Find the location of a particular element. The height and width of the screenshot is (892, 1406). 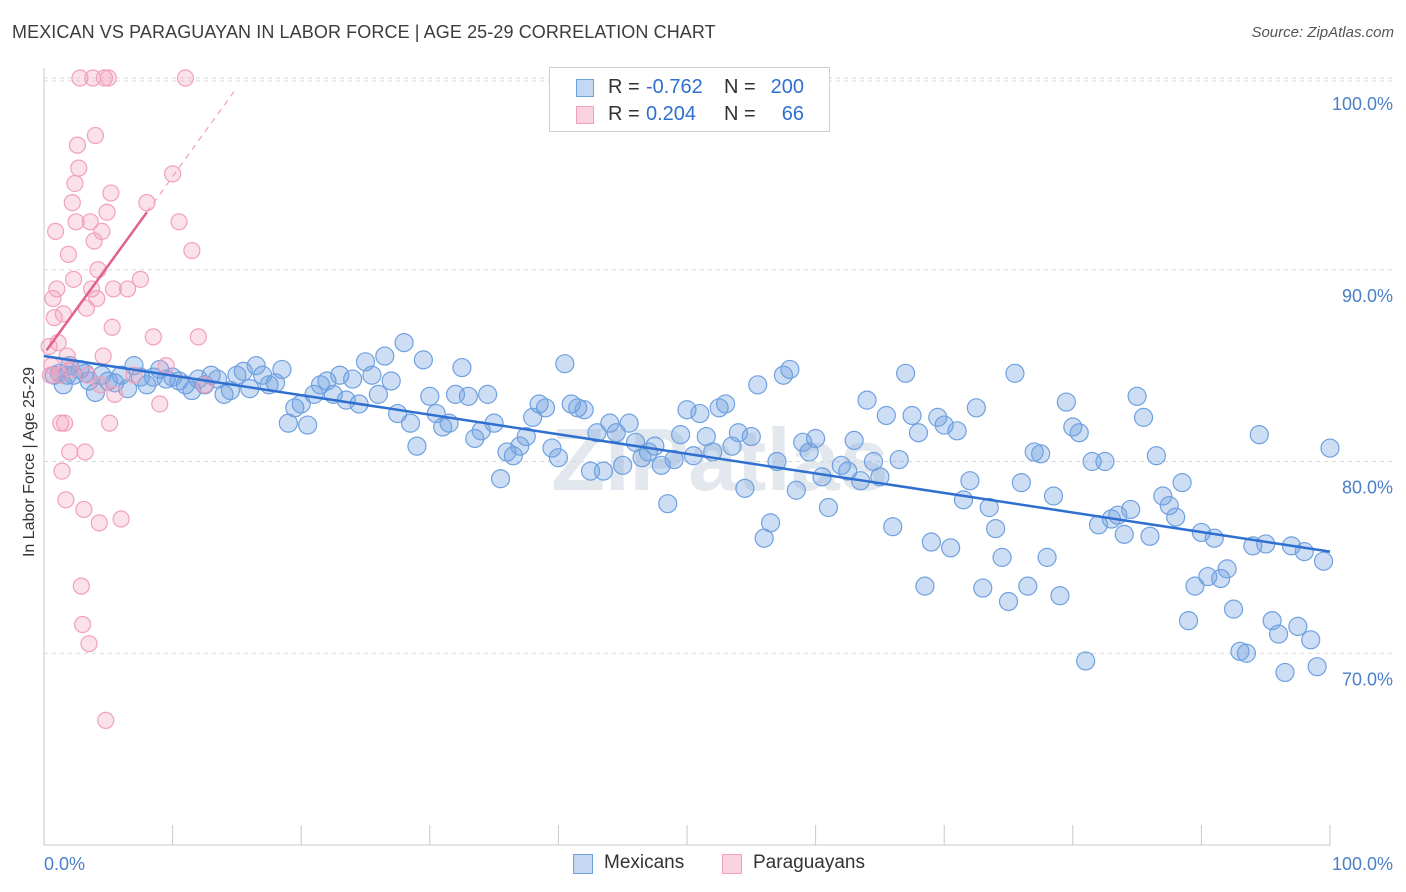

y-tick-label: 70.0% is located at coordinates (1367, 679).